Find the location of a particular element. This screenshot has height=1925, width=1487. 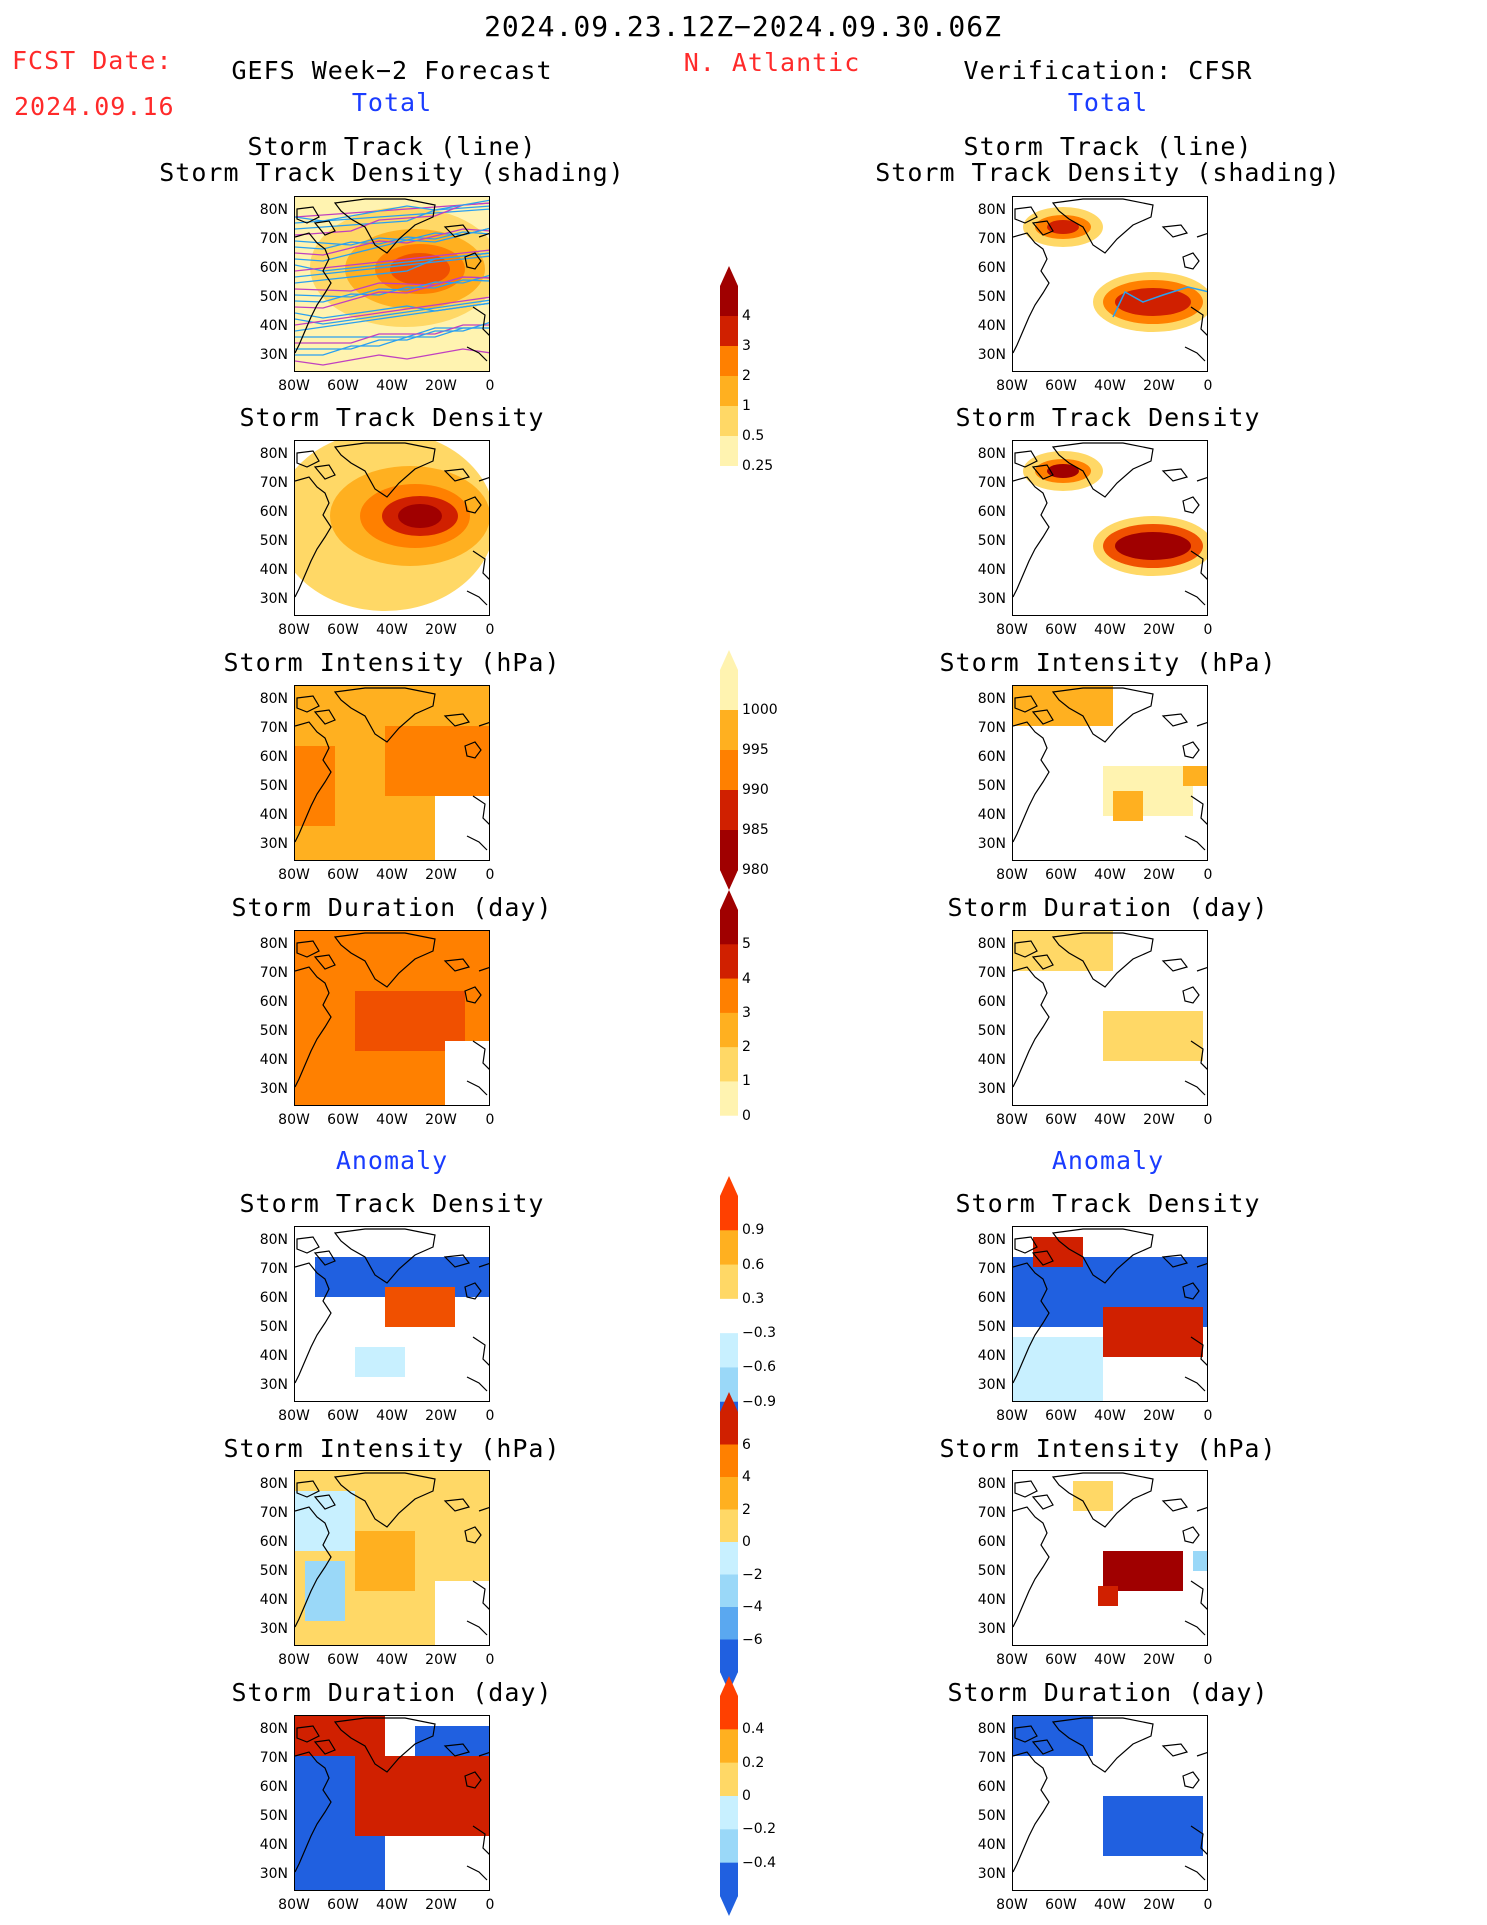

colorbar-tick-label: 4 is located at coordinates (746, 978).